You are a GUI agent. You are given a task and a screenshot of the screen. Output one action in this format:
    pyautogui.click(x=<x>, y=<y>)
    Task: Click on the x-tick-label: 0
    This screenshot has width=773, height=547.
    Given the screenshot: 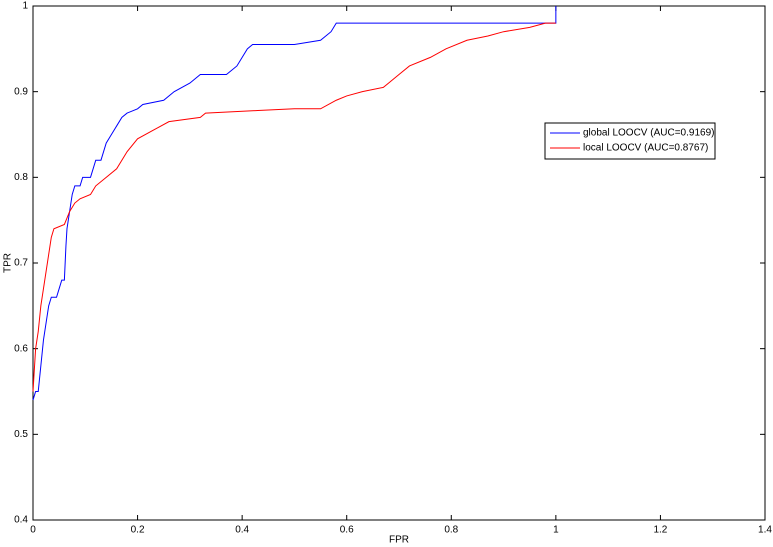 What is the action you would take?
    pyautogui.click(x=33, y=530)
    